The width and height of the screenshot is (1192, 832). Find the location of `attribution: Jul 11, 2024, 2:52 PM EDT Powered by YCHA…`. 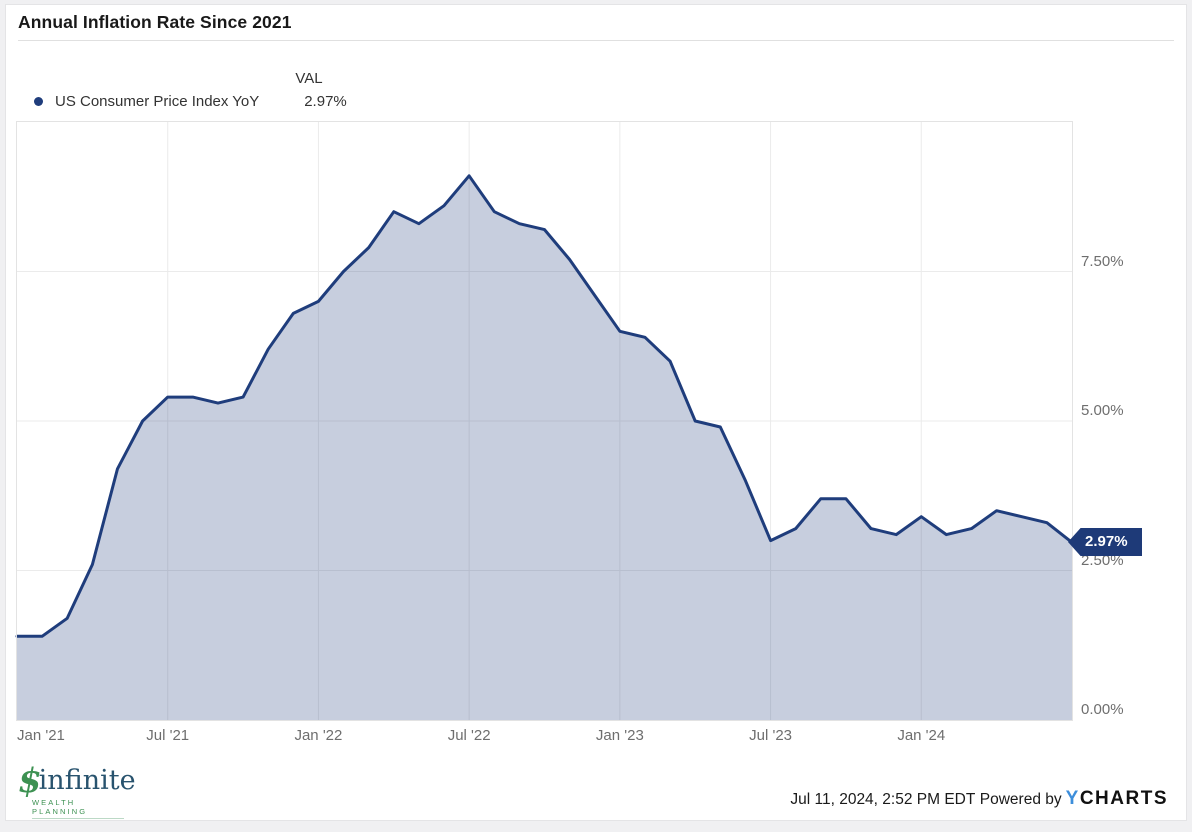

attribution: Jul 11, 2024, 2:52 PM EDT Powered by YCHA… is located at coordinates (979, 799).